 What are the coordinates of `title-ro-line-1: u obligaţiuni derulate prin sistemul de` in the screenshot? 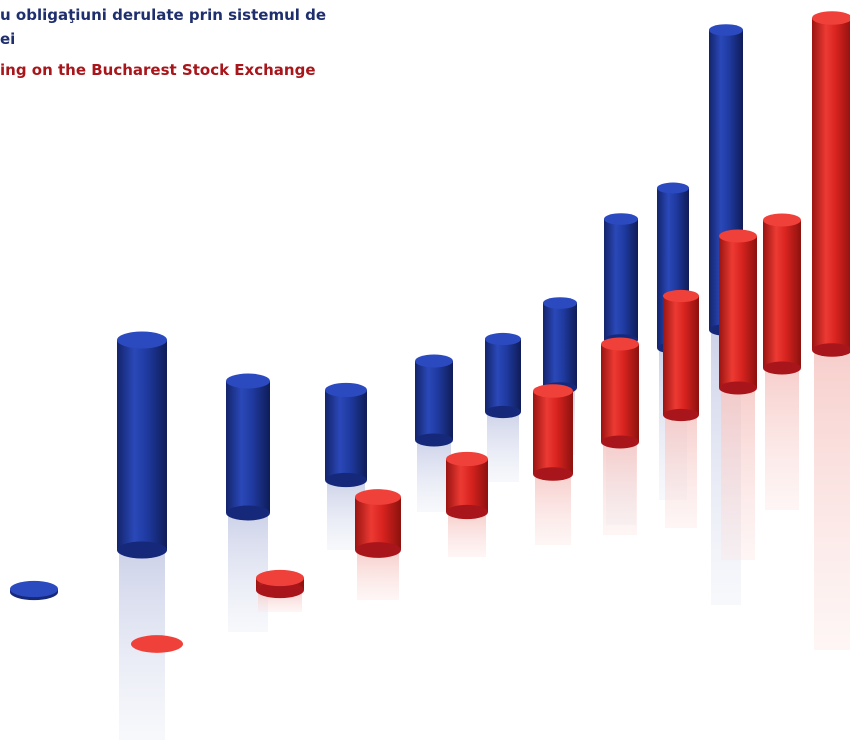 It's located at (163, 15).